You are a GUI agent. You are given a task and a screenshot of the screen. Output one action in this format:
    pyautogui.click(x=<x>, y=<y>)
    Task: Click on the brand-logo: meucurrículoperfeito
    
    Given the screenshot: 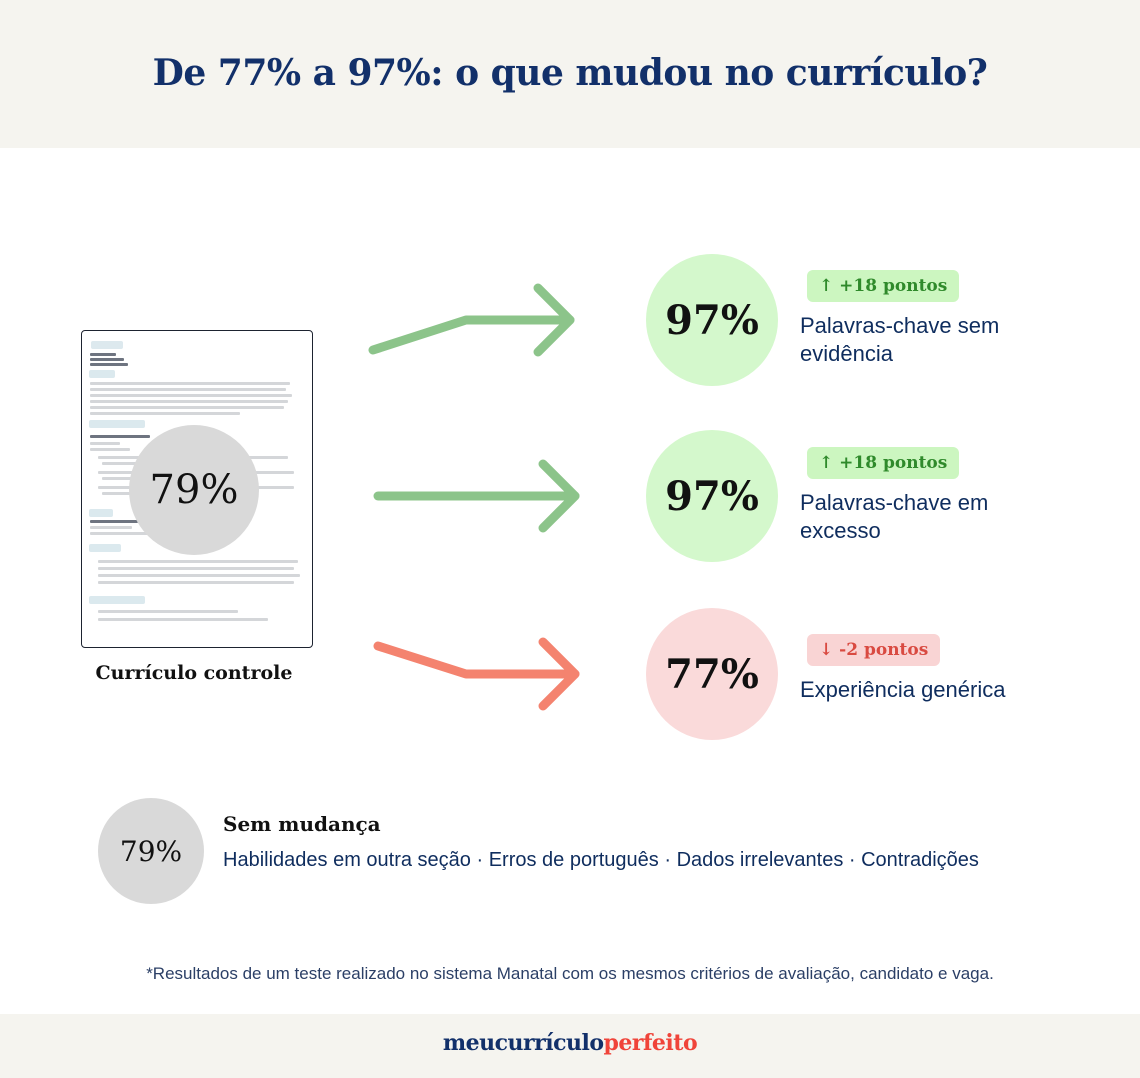 What is the action you would take?
    pyautogui.click(x=570, y=1043)
    